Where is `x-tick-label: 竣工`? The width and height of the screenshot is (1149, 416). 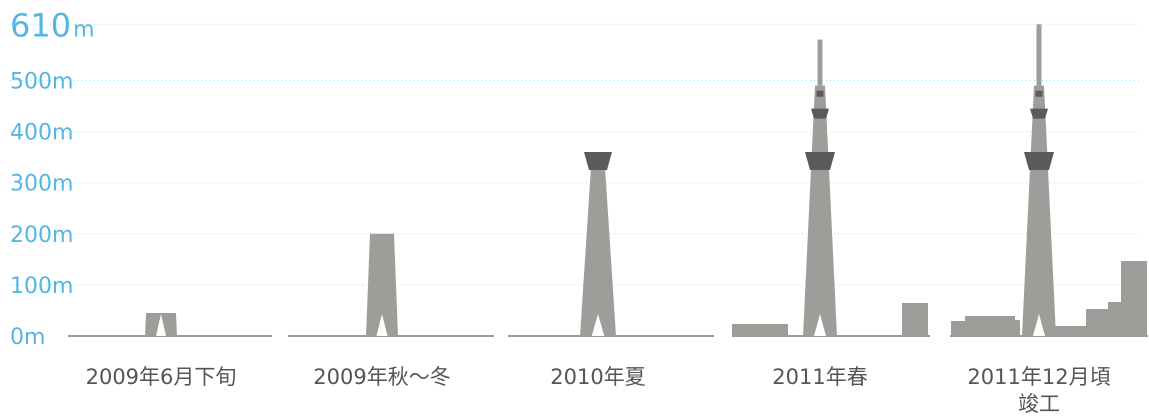 x-tick-label: 竣工 is located at coordinates (1039, 404).